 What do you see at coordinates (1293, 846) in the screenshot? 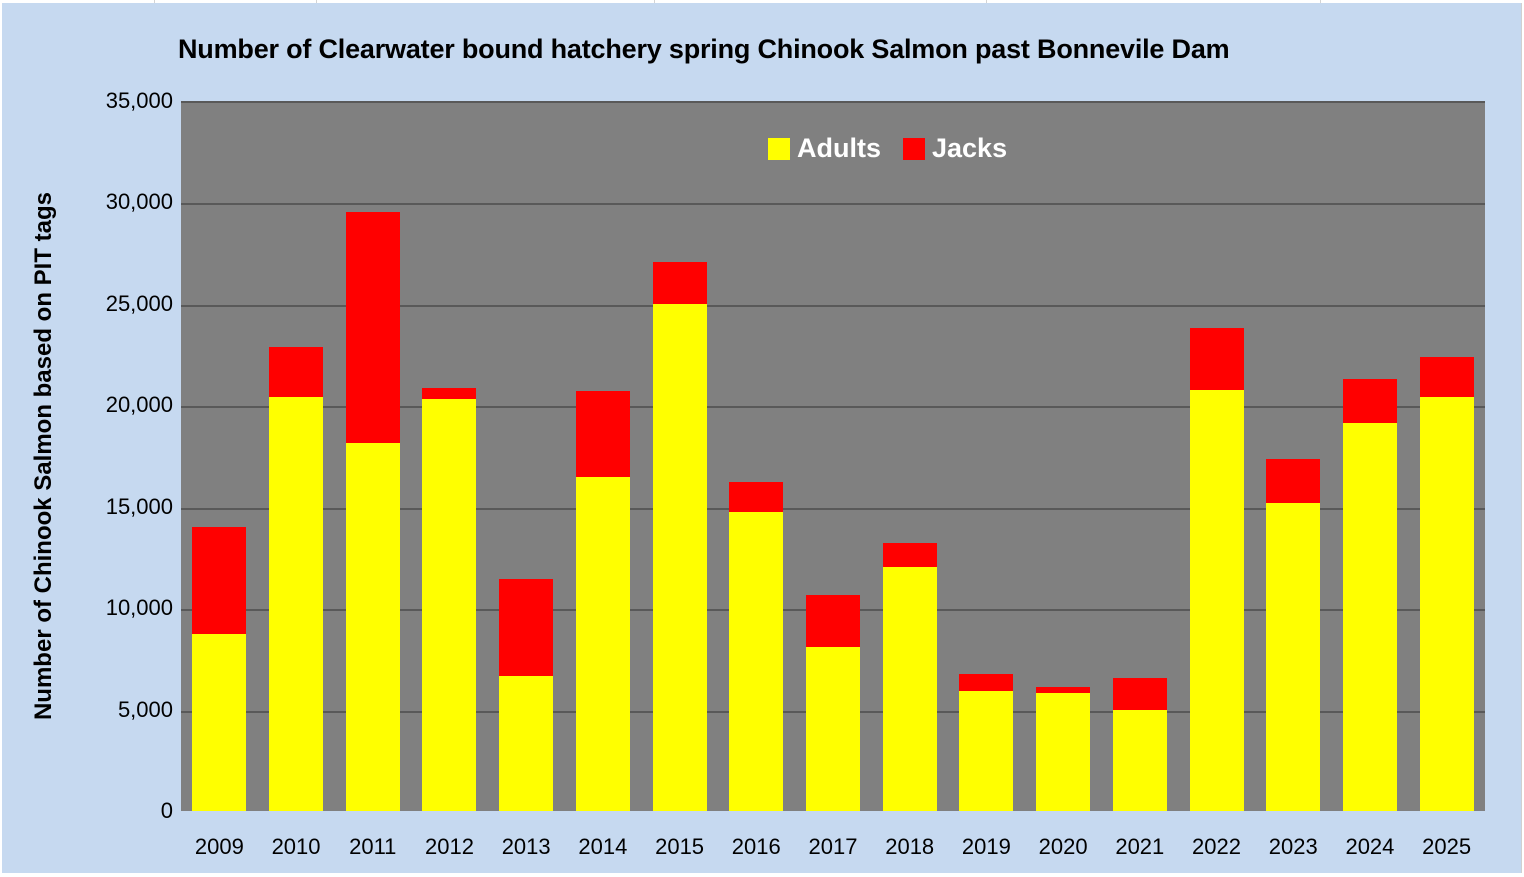
I see `x-tick-label: 2023` at bounding box center [1293, 846].